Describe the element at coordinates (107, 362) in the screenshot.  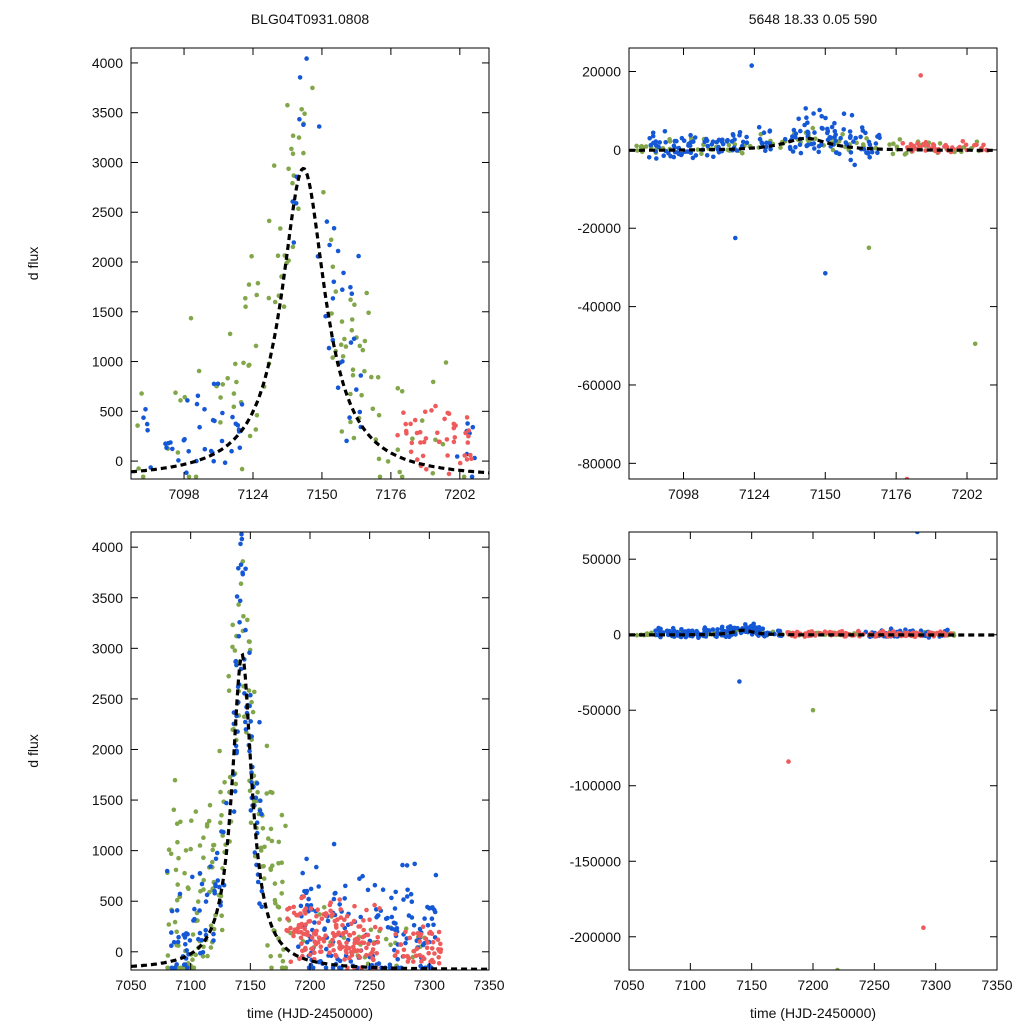
I see `y-tick-label: 1000` at that location.